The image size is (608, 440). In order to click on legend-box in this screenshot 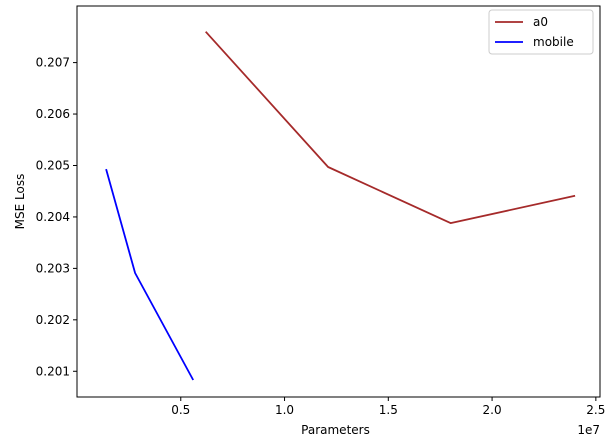, I will do `click(541, 32)`.